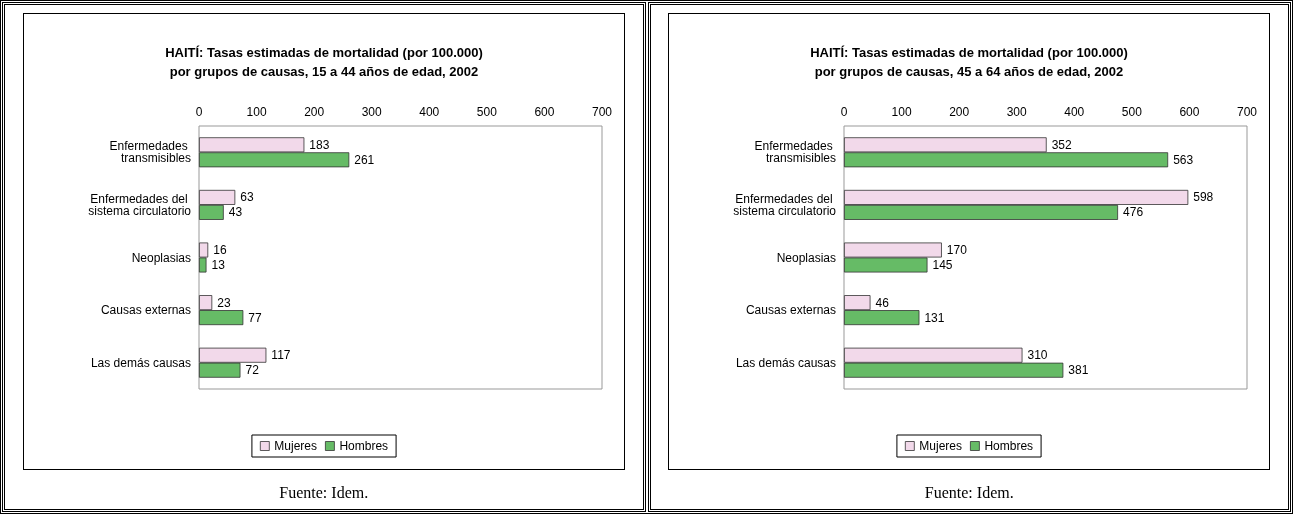 The image size is (1293, 514). Describe the element at coordinates (255, 317) in the screenshot. I see `data-label: 77` at that location.